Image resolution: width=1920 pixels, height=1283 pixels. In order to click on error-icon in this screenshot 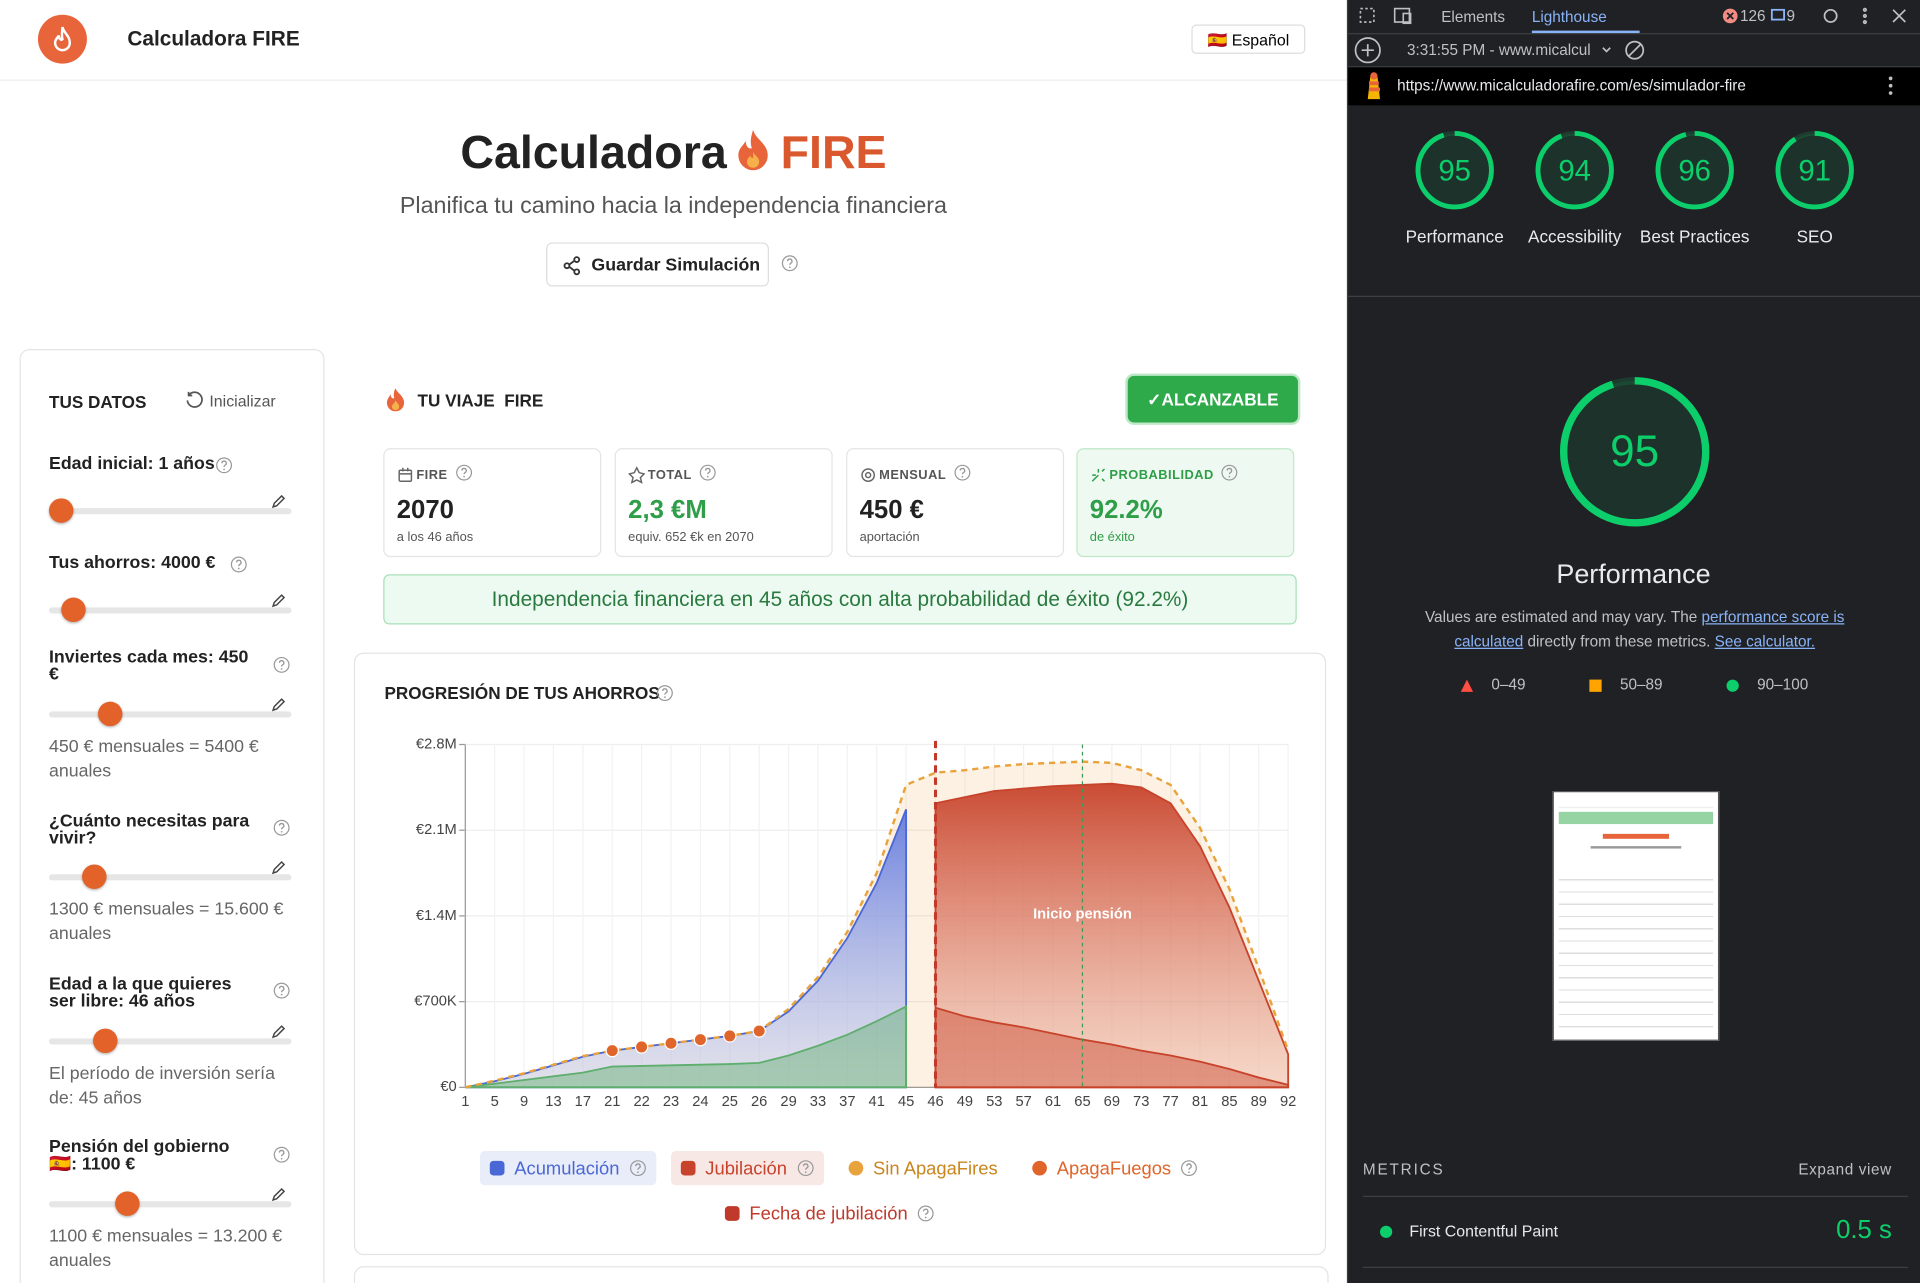, I will do `click(1730, 16)`.